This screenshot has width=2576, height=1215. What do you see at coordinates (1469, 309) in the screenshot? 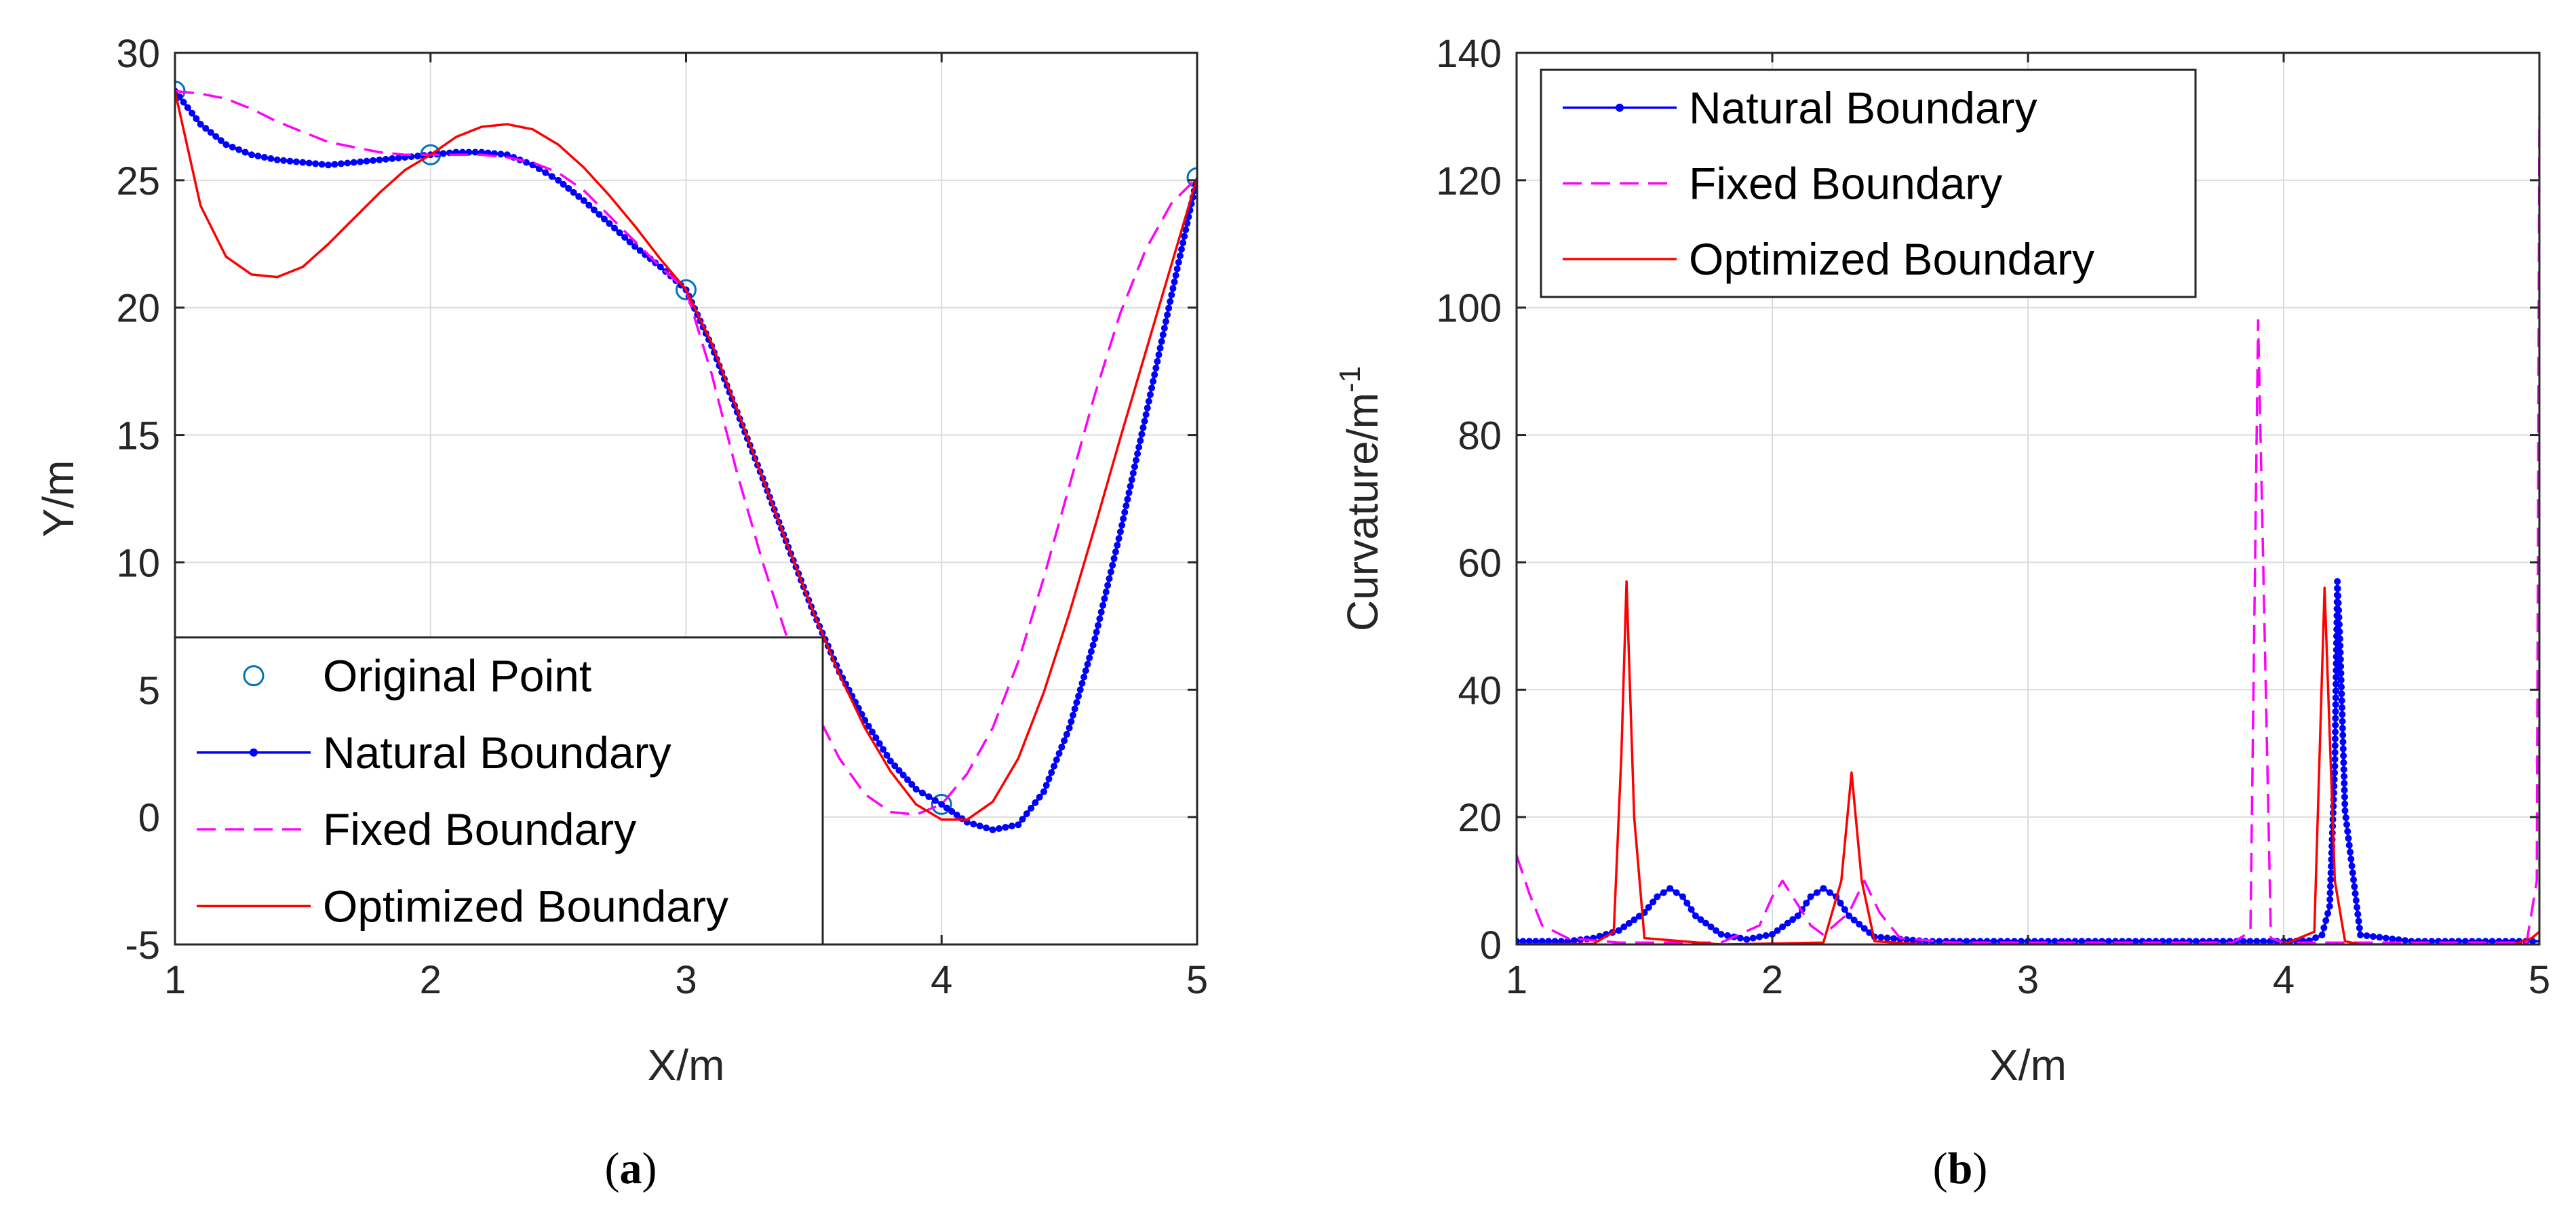
I see `y-tick-label: 100` at bounding box center [1469, 309].